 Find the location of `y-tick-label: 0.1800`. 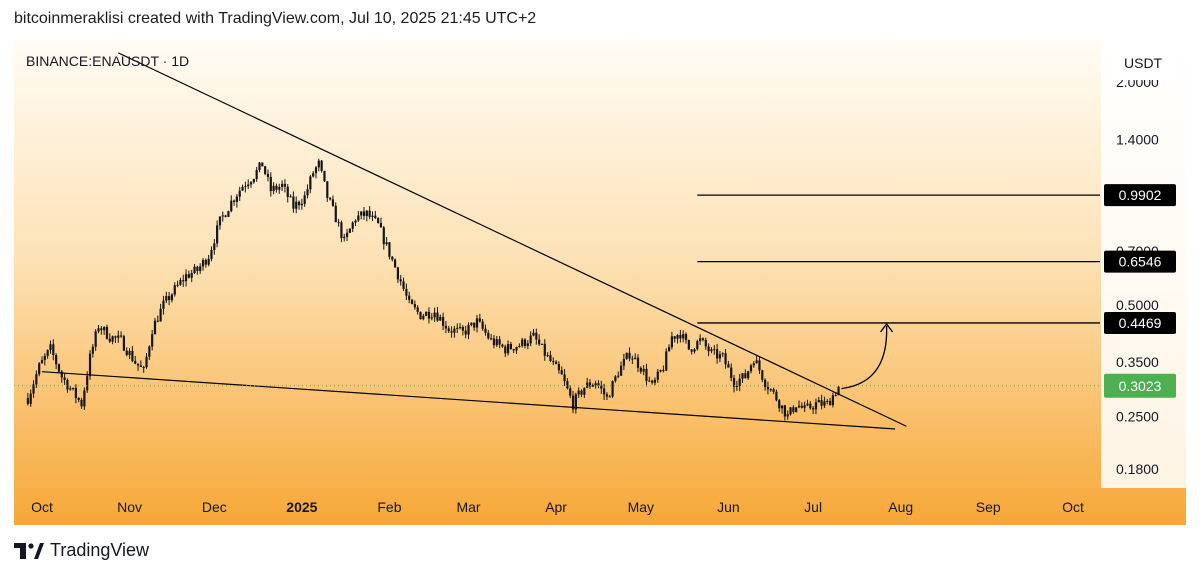

y-tick-label: 0.1800 is located at coordinates (1137, 469).